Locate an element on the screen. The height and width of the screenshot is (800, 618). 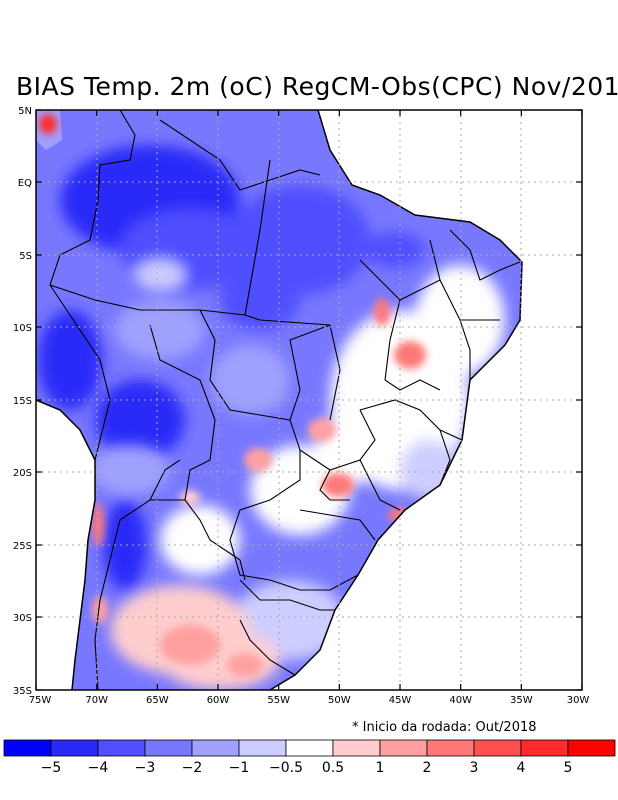
colorbar-label: 4 is located at coordinates (521, 768).